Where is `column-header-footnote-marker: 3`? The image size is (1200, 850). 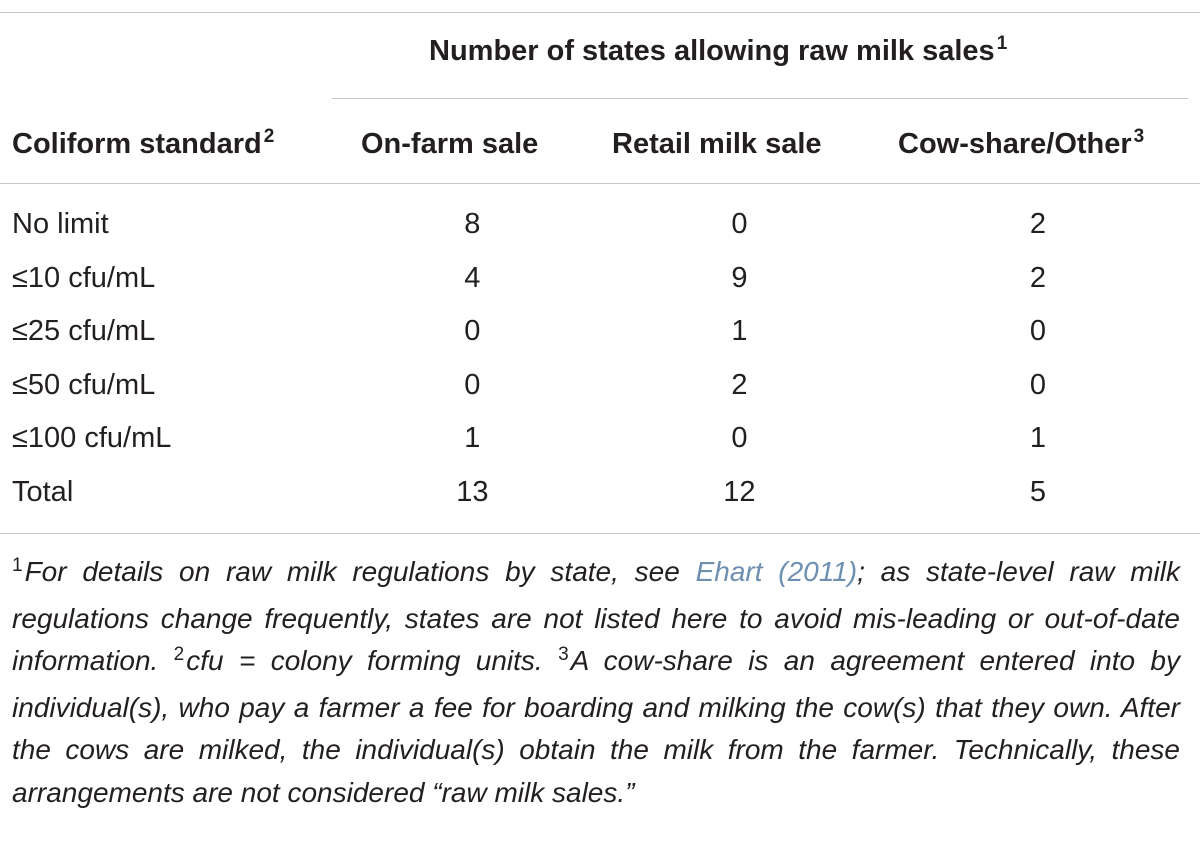
column-header-footnote-marker: 3 is located at coordinates (1139, 136).